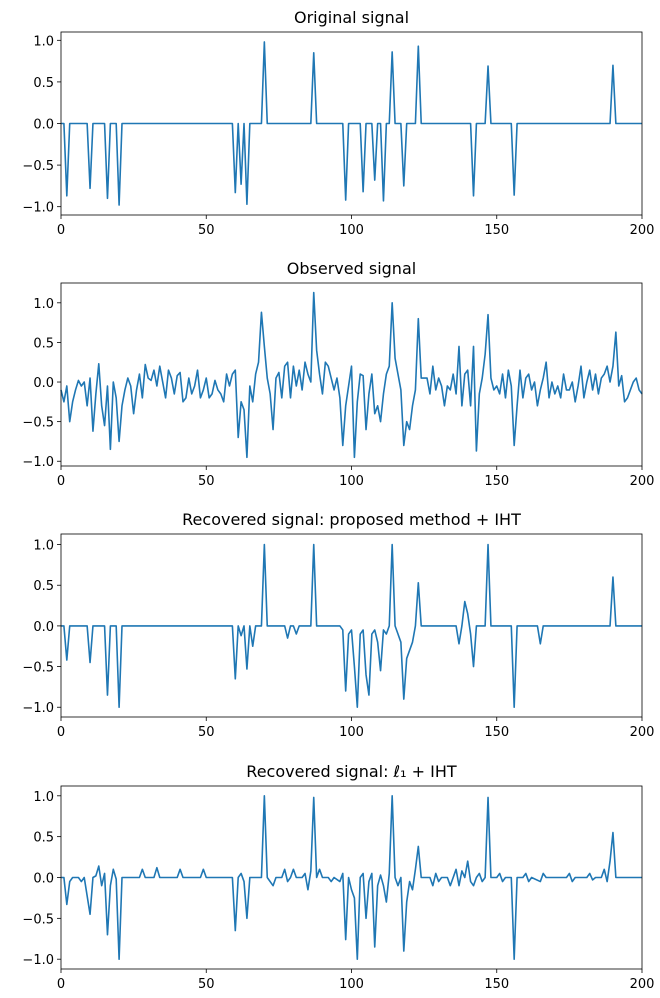 This screenshot has height=998, width=660. I want to click on chart-title: Recovered signal: ℓ₁ + IHT, so click(351, 771).